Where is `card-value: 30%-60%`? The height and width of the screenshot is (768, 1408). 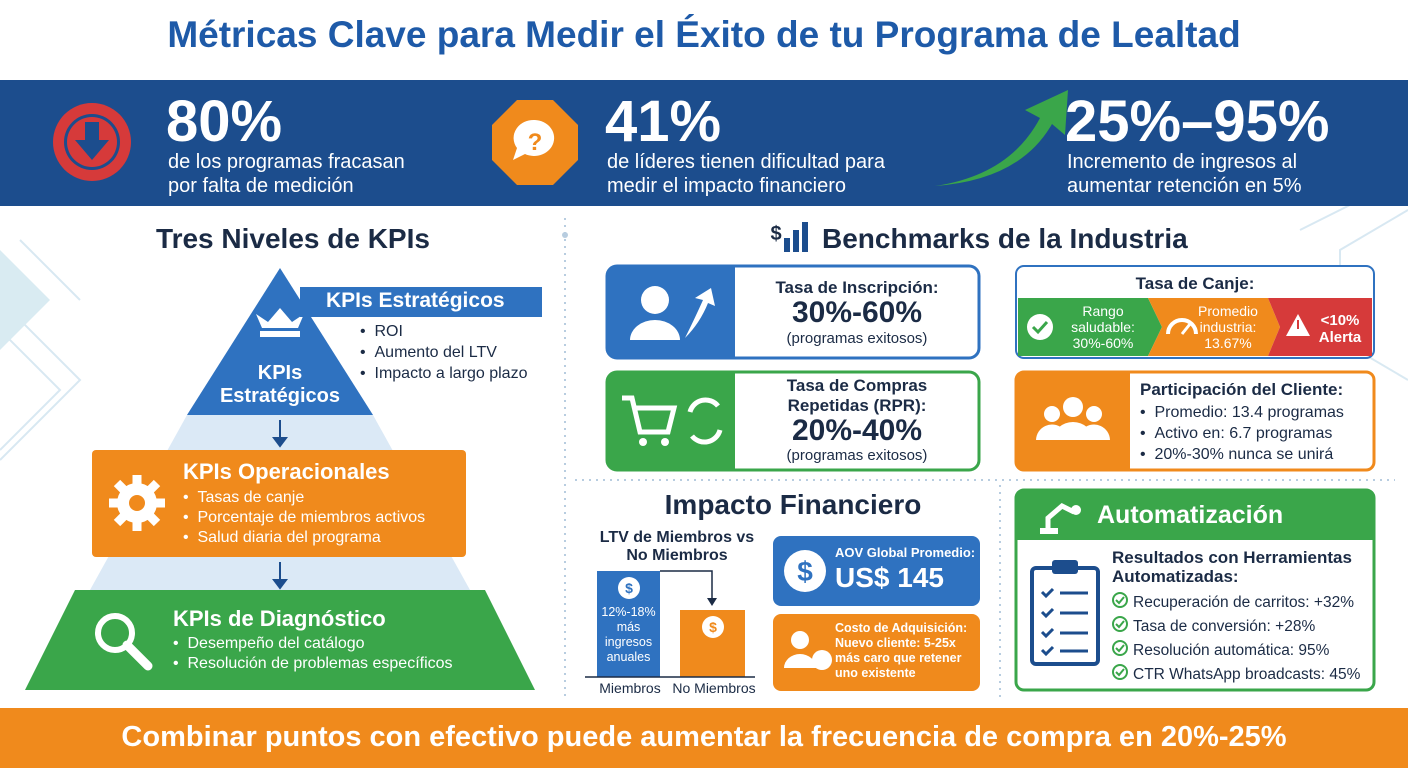 card-value: 30%-60% is located at coordinates (857, 312).